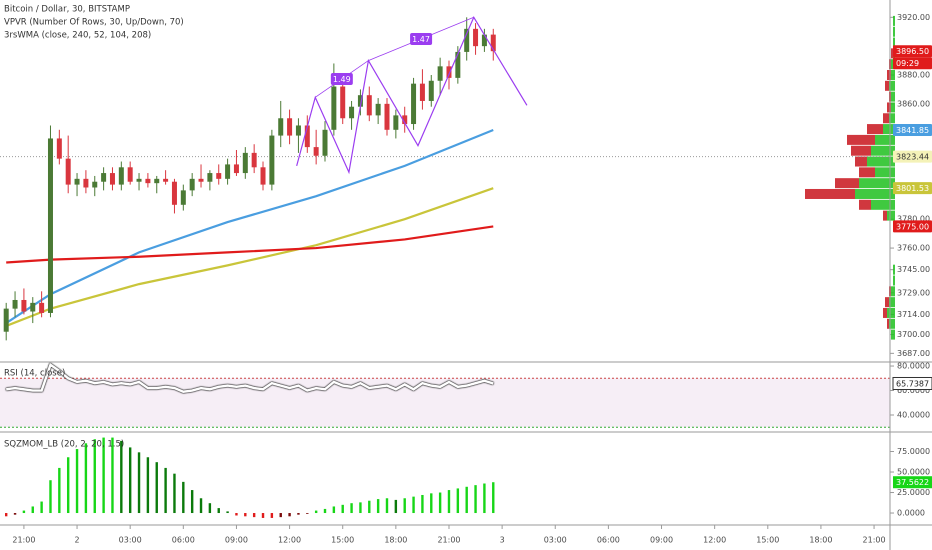 The height and width of the screenshot is (550, 932). Describe the element at coordinates (913, 314) in the screenshot. I see `y-tick-label: 3714.00` at that location.